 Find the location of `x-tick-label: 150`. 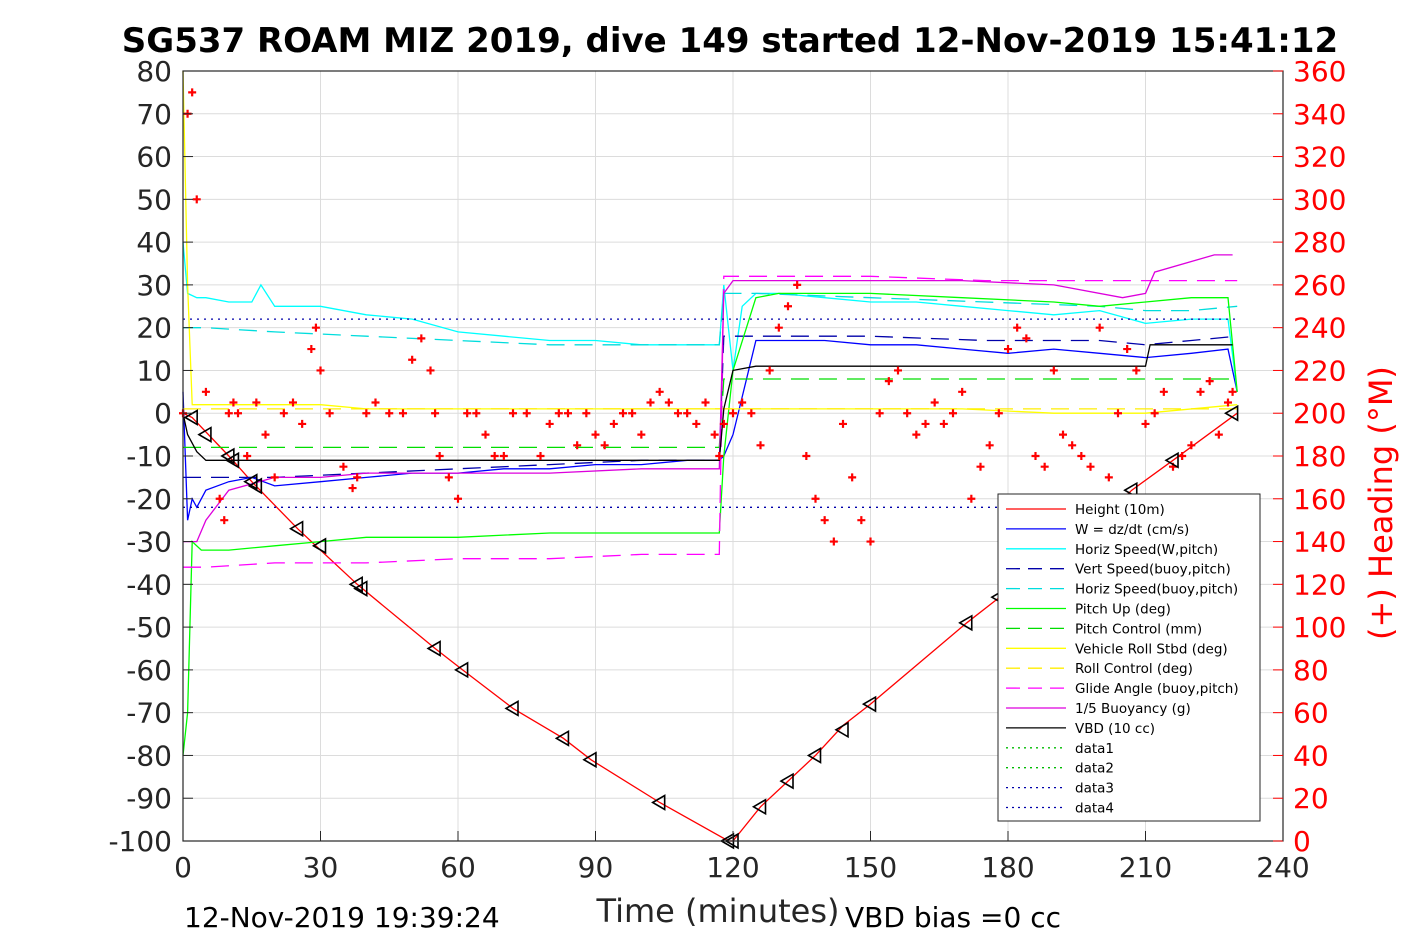

x-tick-label: 150 is located at coordinates (870, 867).